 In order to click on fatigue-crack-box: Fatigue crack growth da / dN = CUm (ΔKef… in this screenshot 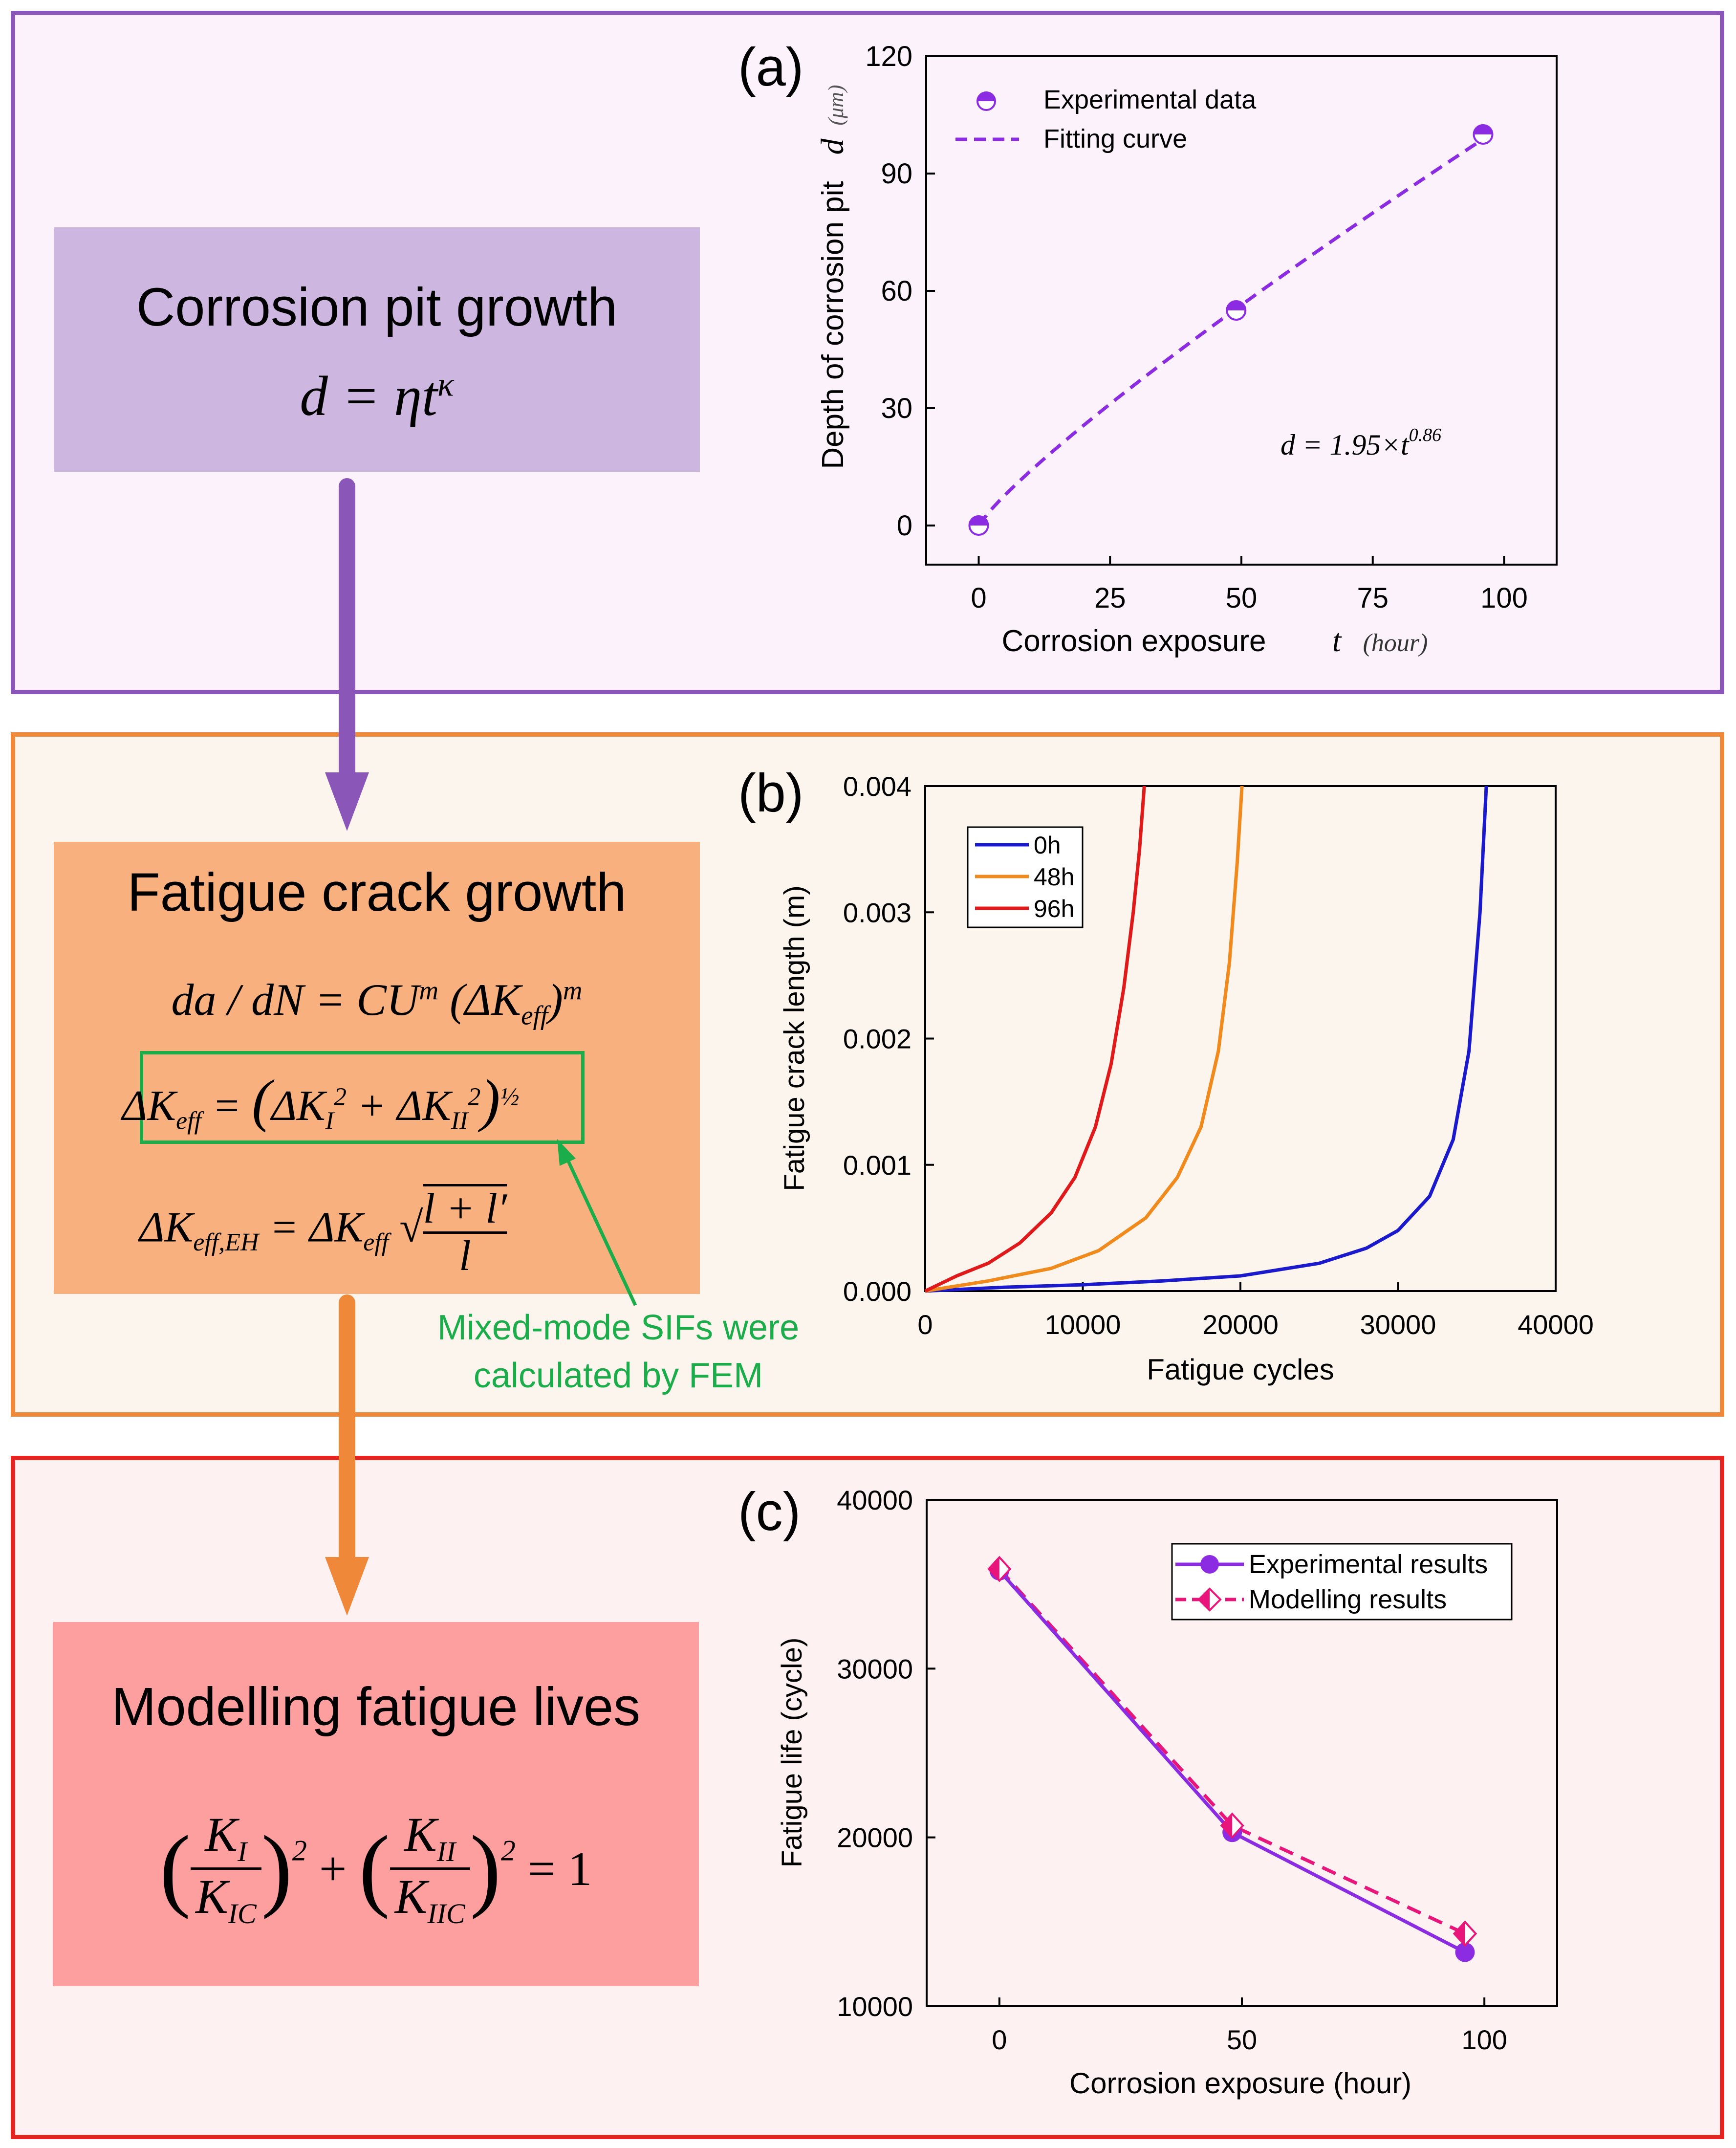, I will do `click(377, 1068)`.